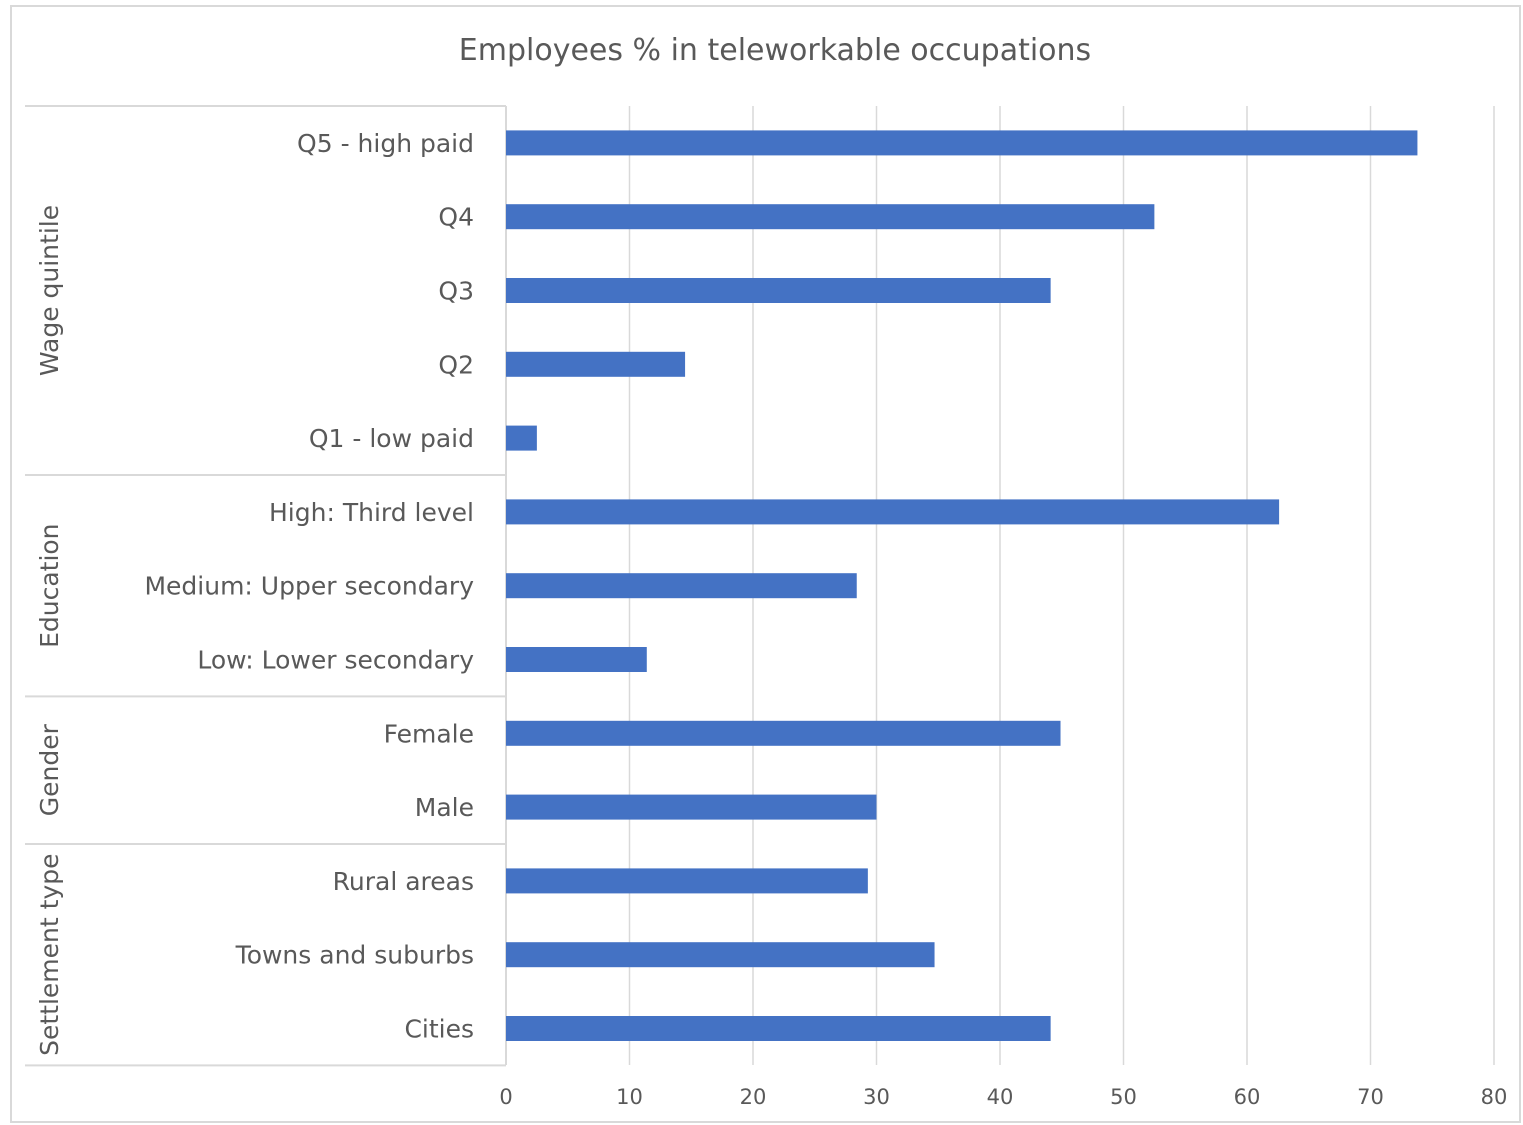  Describe the element at coordinates (1370, 1097) in the screenshot. I see `x-tick-label: 70` at that location.